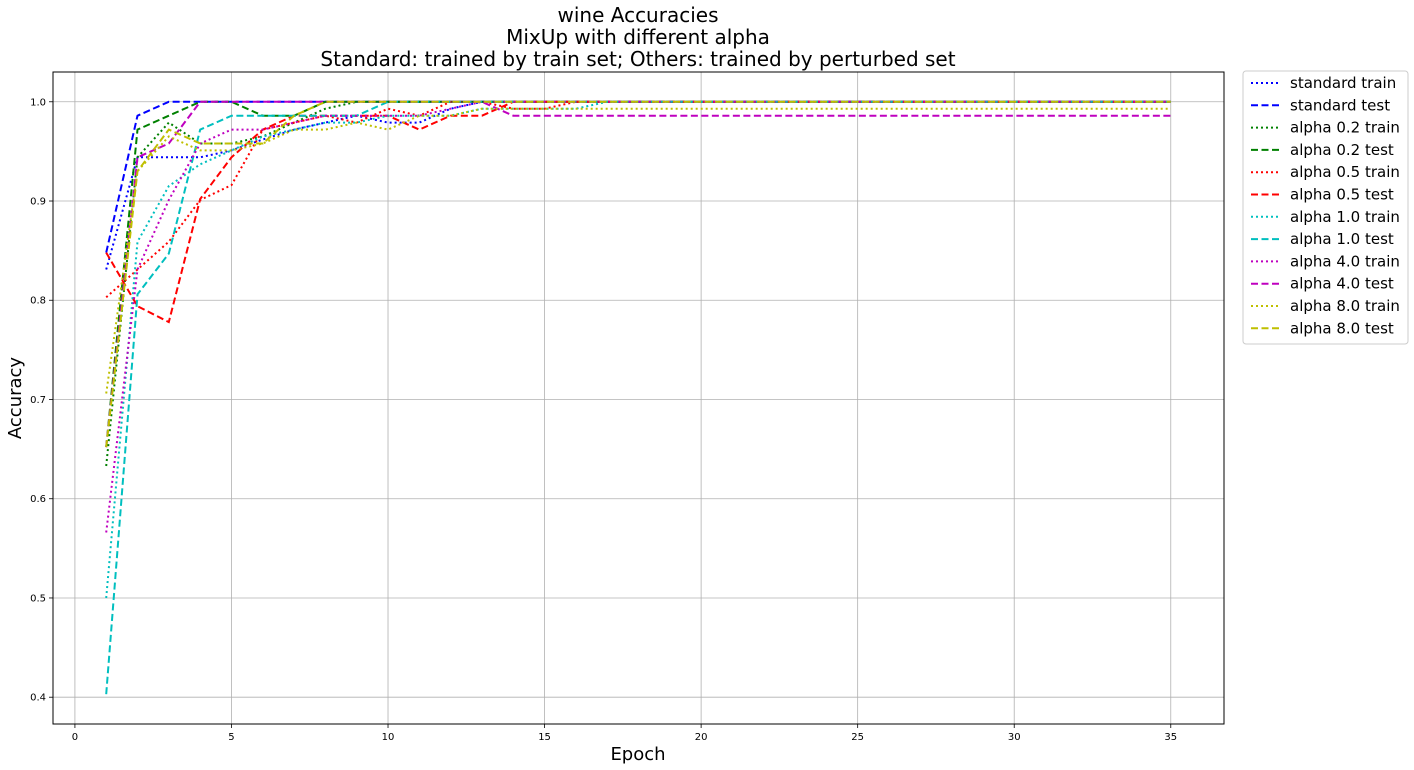 The height and width of the screenshot is (770, 1414). What do you see at coordinates (388, 737) in the screenshot?
I see `x-tick-label: 10` at bounding box center [388, 737].